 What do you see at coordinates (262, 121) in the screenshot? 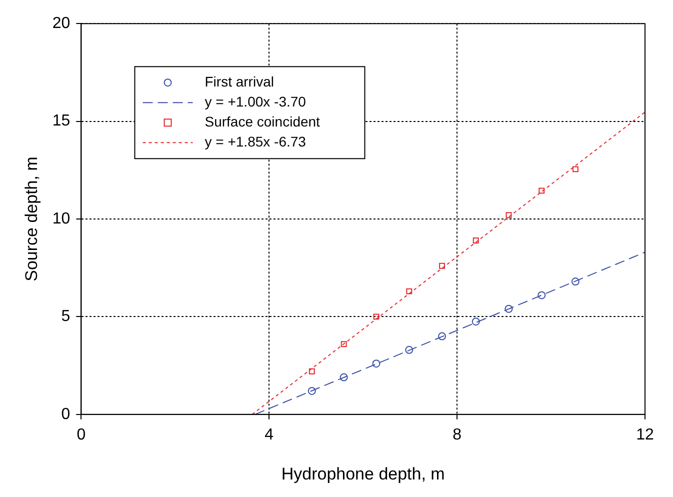
I see `legend-label: Surface coincident` at bounding box center [262, 121].